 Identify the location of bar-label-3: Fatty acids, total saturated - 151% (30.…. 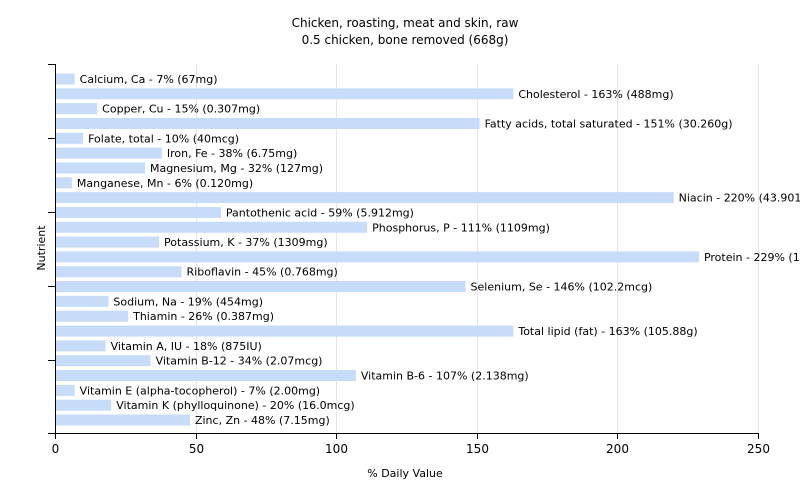
(609, 123).